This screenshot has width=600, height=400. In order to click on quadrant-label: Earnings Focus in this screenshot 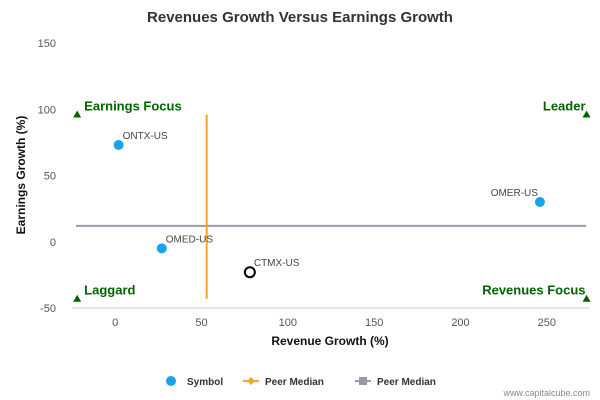, I will do `click(133, 106)`.